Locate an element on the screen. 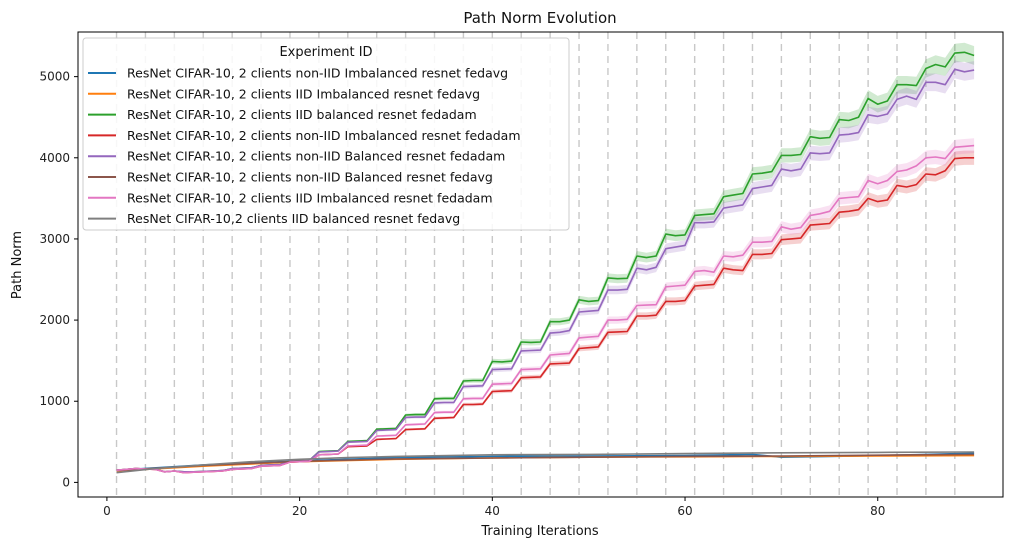 This screenshot has height=547, width=1014. x-tick-label: 20 is located at coordinates (299, 511).